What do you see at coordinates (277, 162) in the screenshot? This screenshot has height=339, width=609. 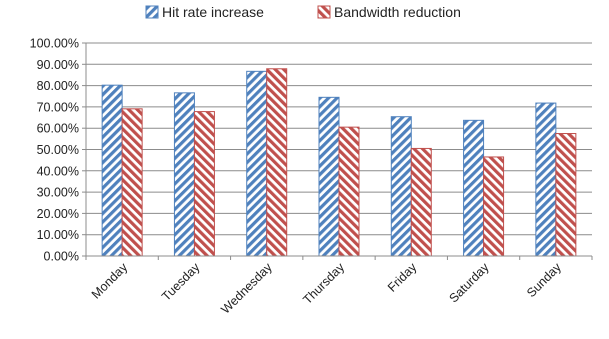 I see `bar-bandwidth-reduction-wednesday` at bounding box center [277, 162].